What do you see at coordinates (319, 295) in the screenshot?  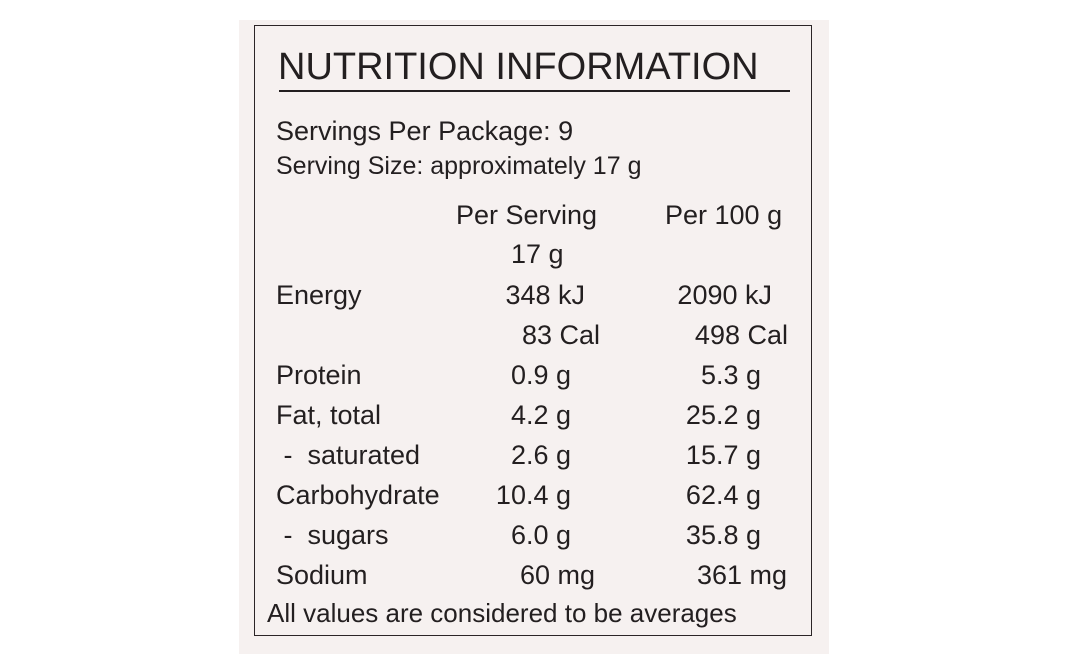 I see `row-label-energy: Energy` at bounding box center [319, 295].